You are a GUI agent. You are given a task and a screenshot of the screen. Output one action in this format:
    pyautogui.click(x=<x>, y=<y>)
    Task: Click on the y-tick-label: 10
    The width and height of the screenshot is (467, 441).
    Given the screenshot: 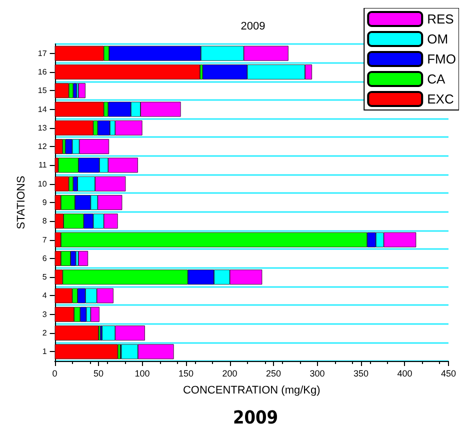 What is the action you would take?
    pyautogui.click(x=43, y=183)
    